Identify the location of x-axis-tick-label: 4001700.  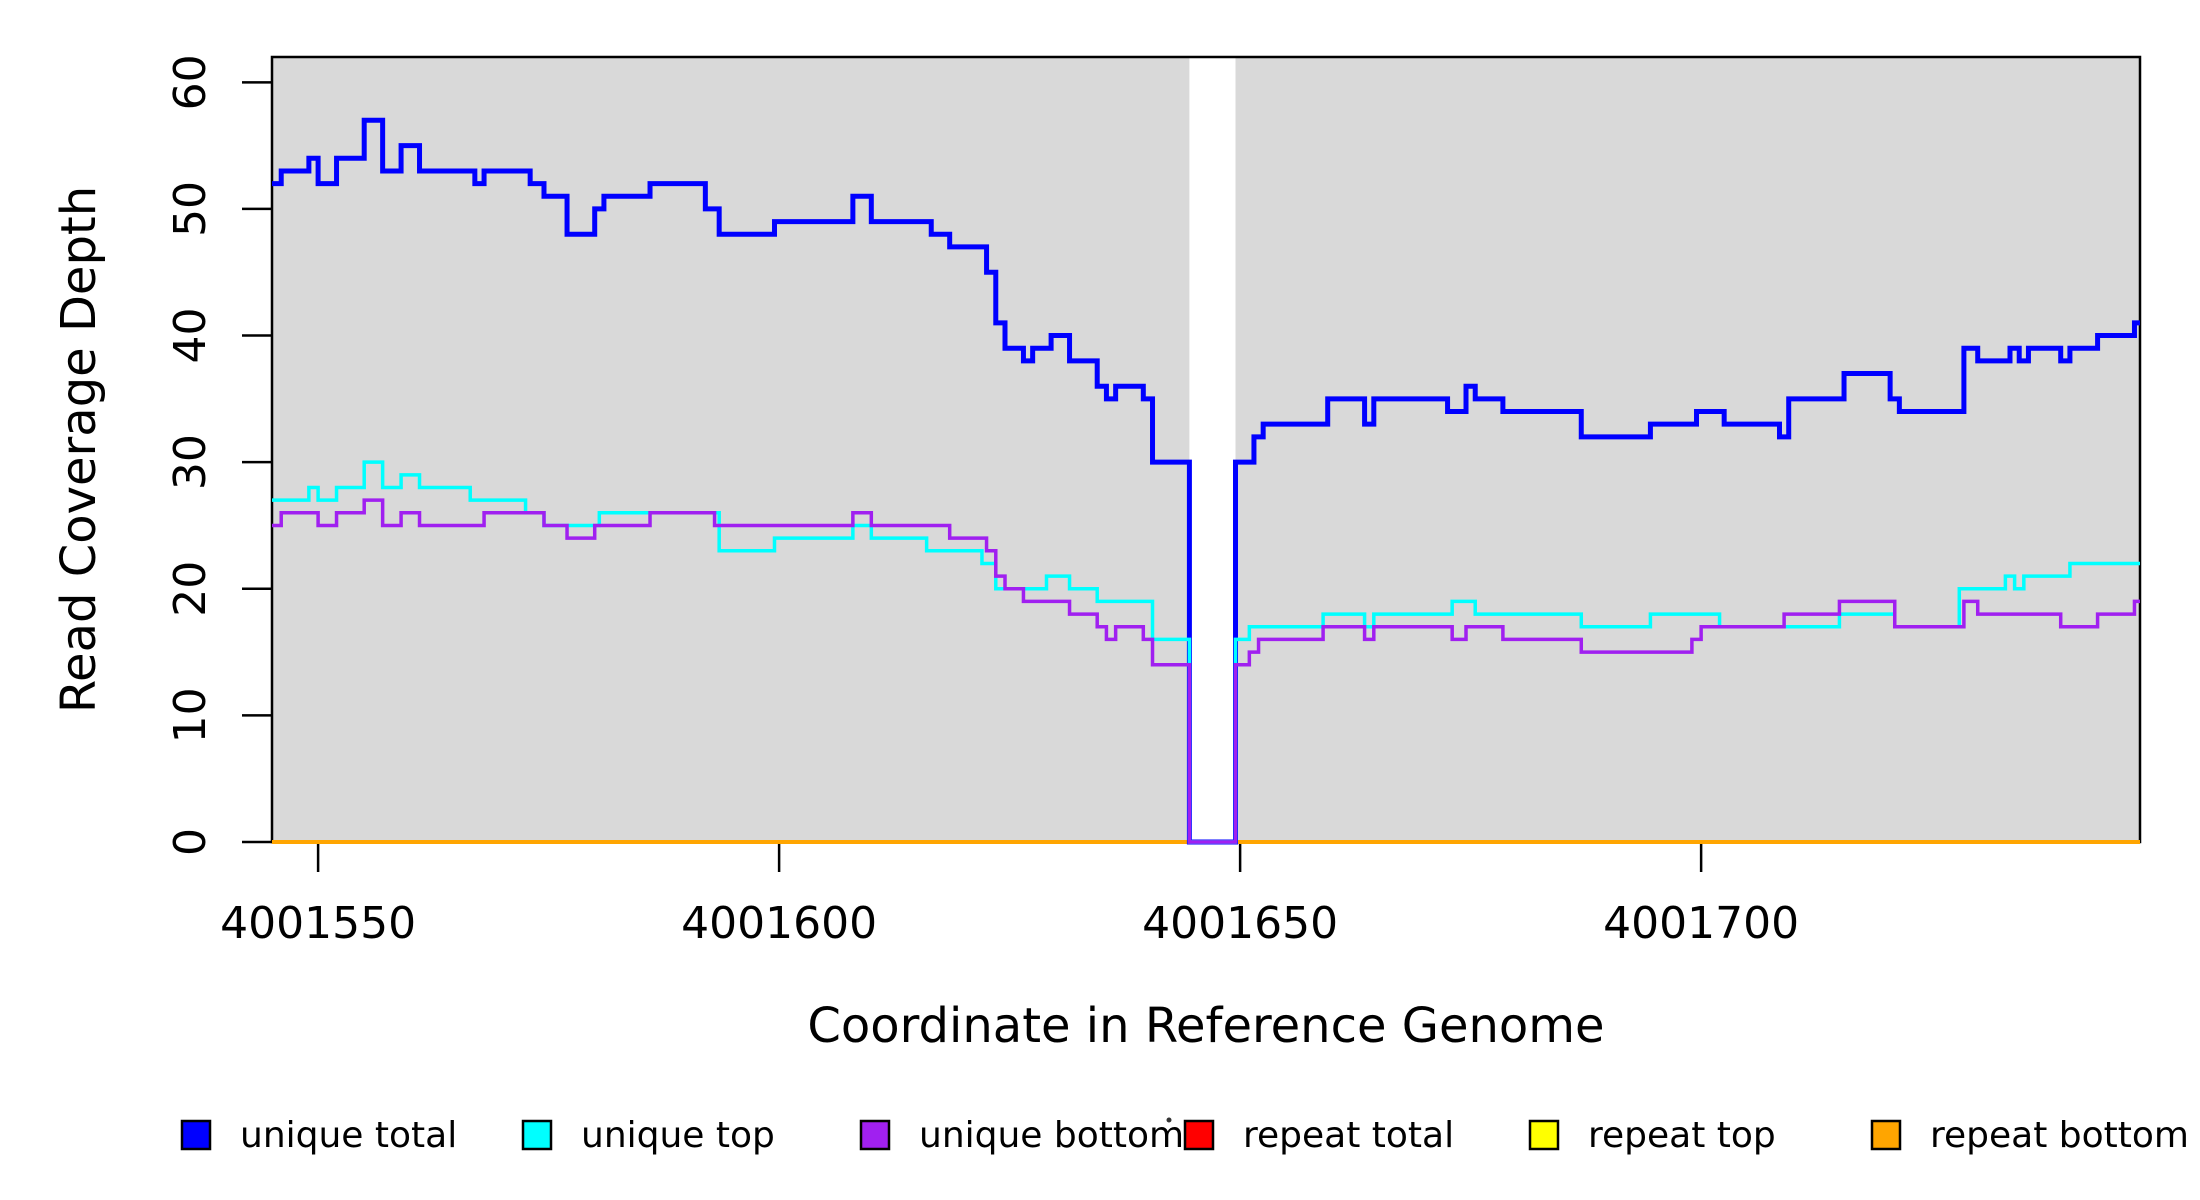
(1701, 923).